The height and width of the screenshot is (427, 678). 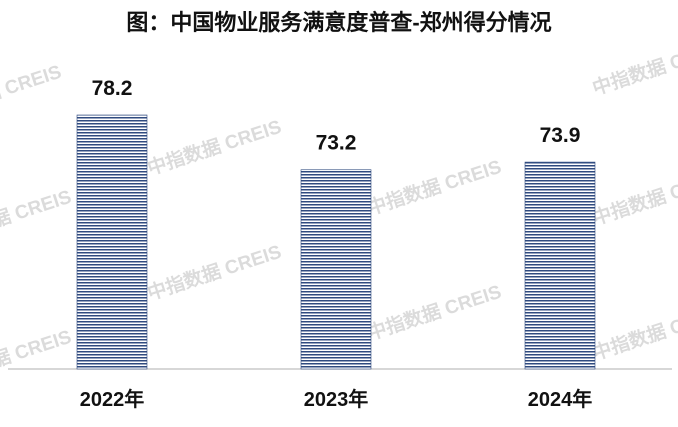 I want to click on x-tick-labels-group: 2022年 2023年 2024年, so click(x=336, y=399).